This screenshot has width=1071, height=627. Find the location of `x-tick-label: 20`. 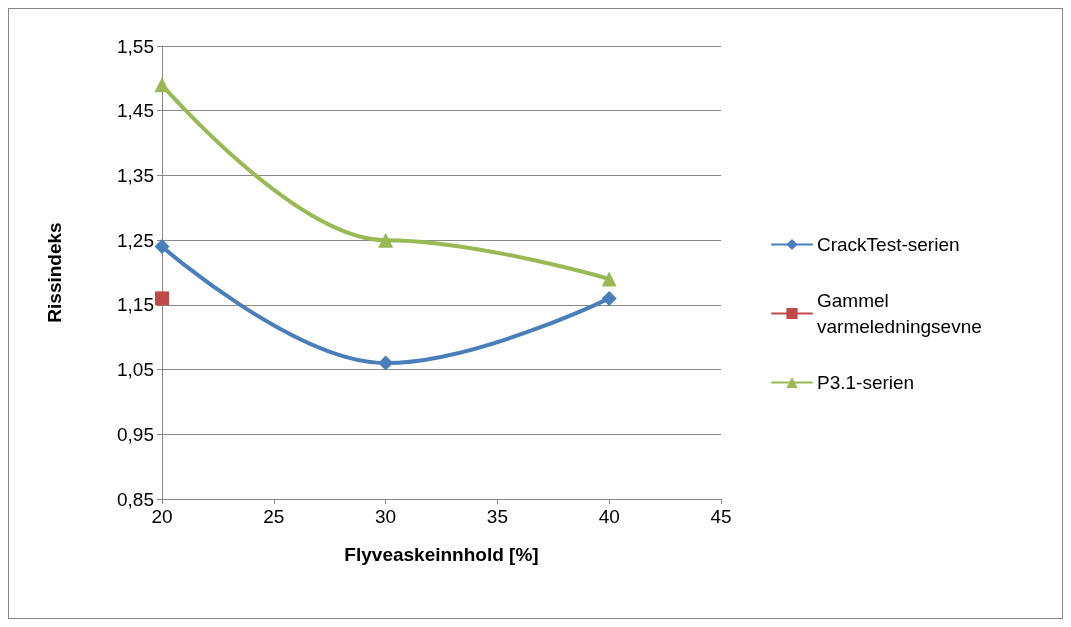

x-tick-label: 20 is located at coordinates (162, 516).